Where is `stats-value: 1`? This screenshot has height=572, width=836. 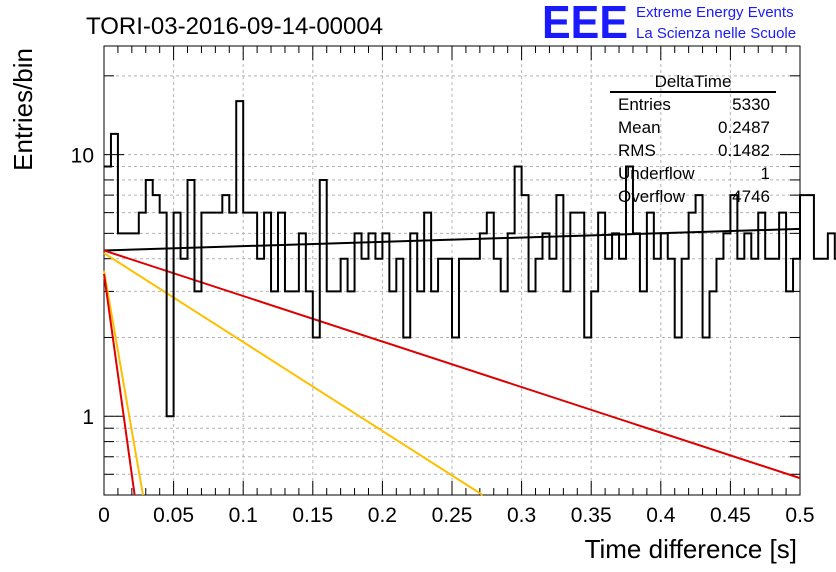 stats-value: 1 is located at coordinates (765, 173).